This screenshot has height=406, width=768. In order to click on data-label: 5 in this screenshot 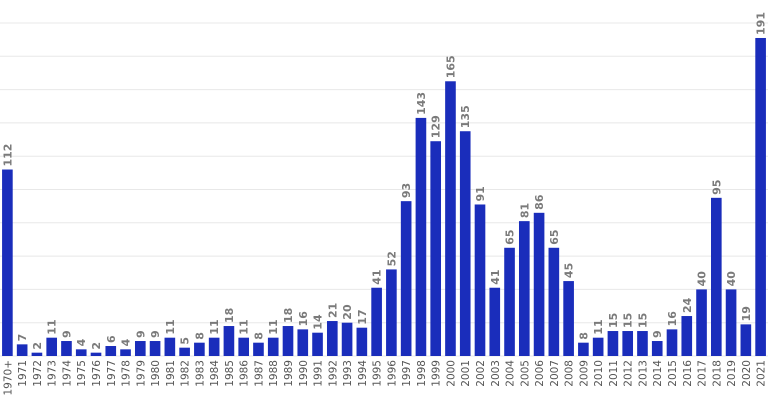, I will do `click(185, 341)`.